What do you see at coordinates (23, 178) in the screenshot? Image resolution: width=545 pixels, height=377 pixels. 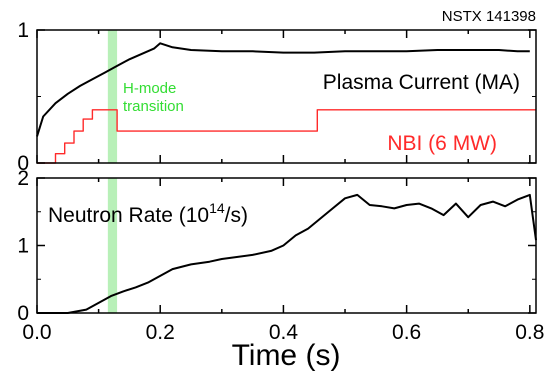 I see `y-tick-label: 2` at bounding box center [23, 178].